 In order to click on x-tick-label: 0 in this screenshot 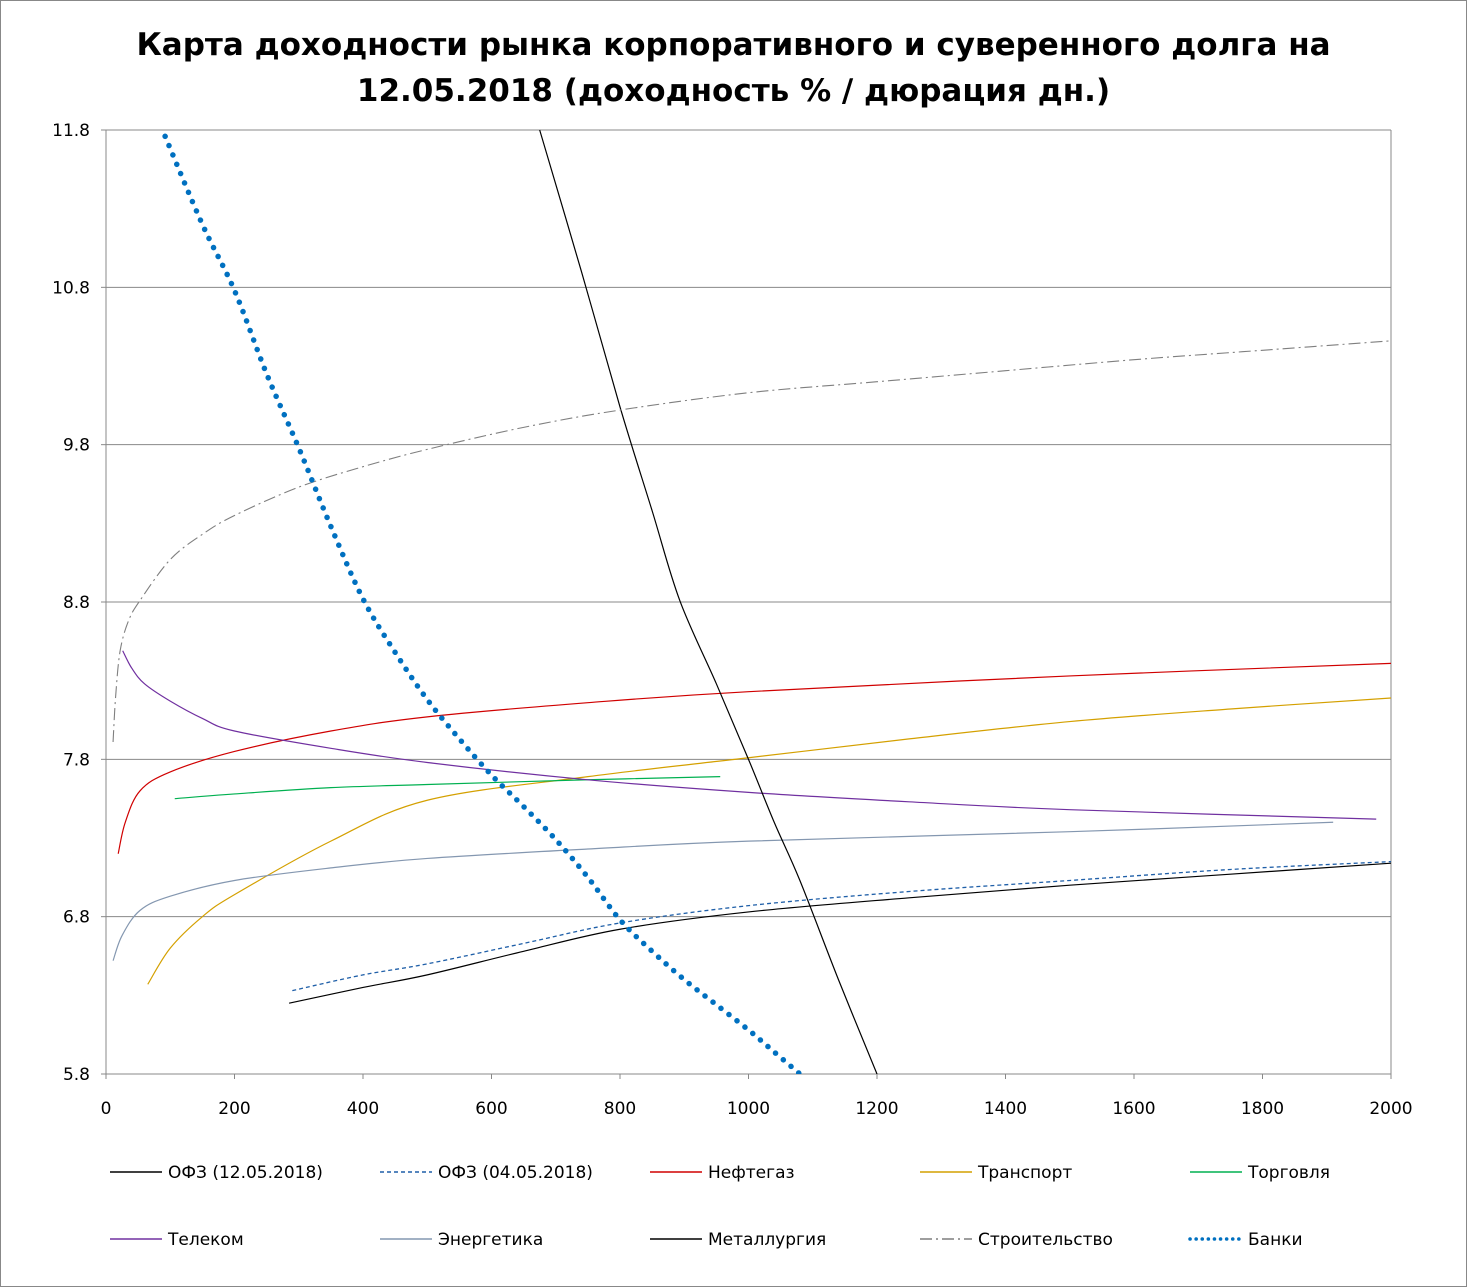, I will do `click(106, 1109)`.